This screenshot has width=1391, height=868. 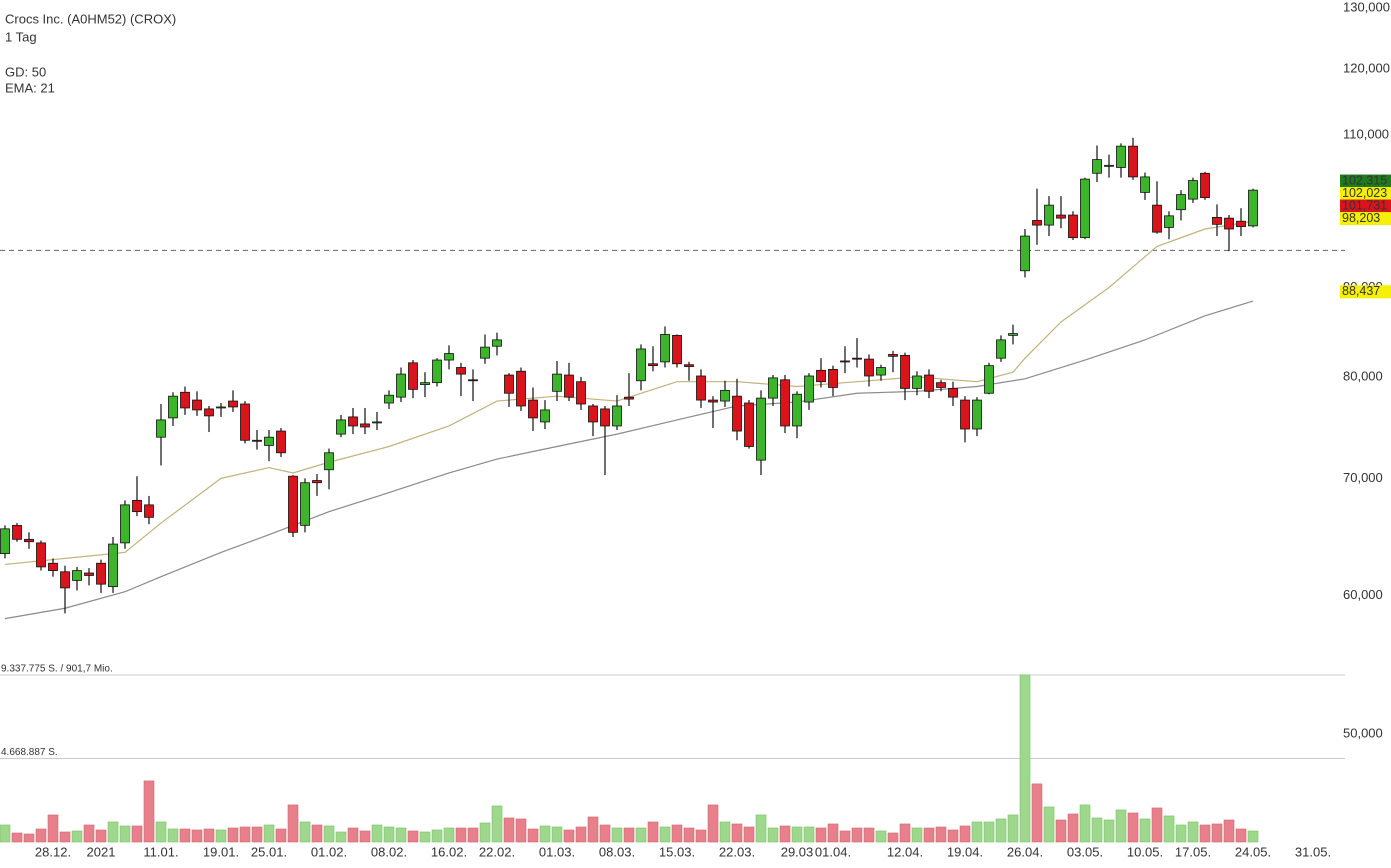 What do you see at coordinates (30, 87) in the screenshot?
I see `legend-entry: EMA: 21` at bounding box center [30, 87].